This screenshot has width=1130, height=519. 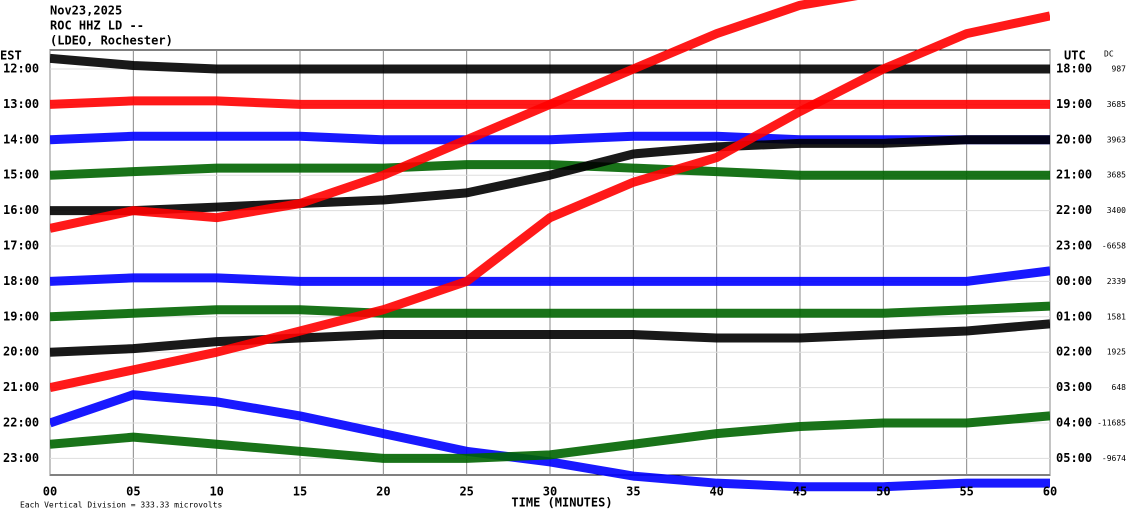 What do you see at coordinates (1119, 69) in the screenshot?
I see `dc-value: 987` at bounding box center [1119, 69].